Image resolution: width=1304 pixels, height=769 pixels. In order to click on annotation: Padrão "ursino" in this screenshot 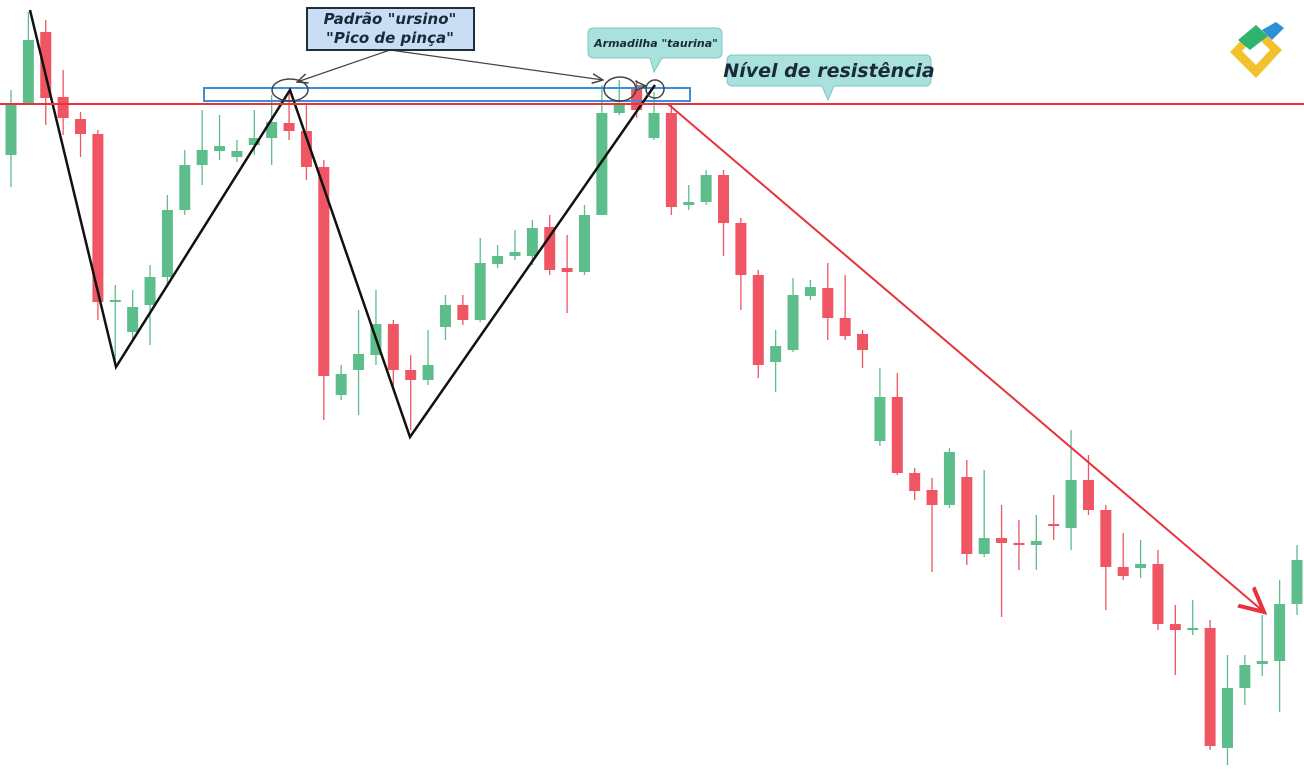, I will do `click(390, 19)`.